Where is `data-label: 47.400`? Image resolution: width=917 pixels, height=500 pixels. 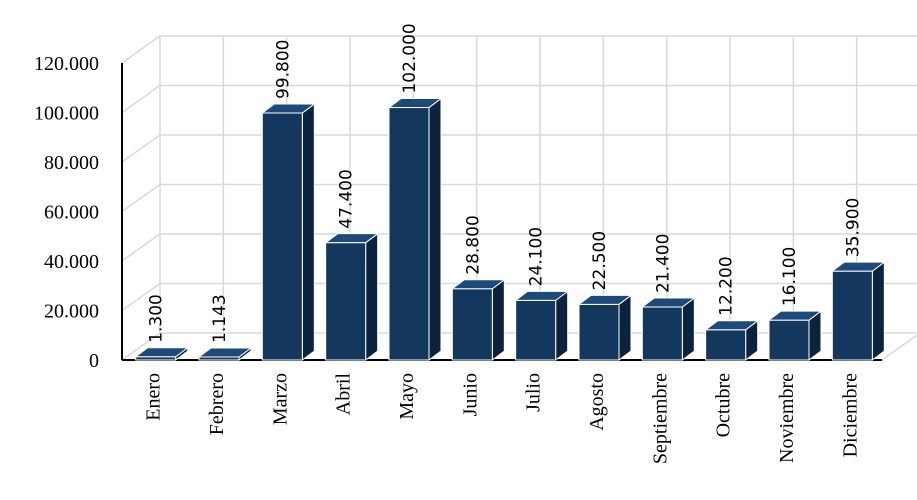 data-label: 47.400 is located at coordinates (347, 198).